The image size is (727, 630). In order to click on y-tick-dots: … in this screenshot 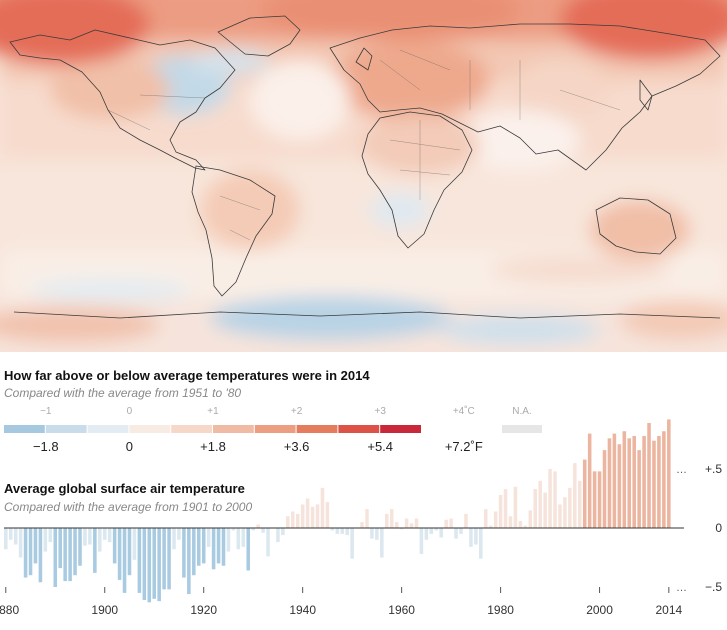, I will do `click(681, 470)`.